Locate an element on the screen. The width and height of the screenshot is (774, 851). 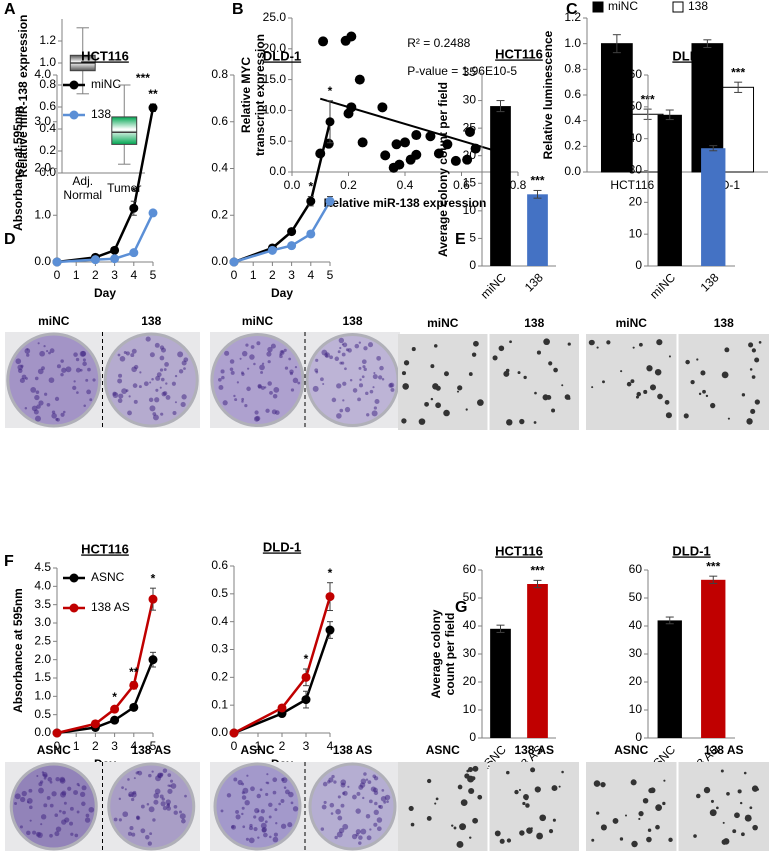
panel-letter: G is located at coordinates (461, 607).